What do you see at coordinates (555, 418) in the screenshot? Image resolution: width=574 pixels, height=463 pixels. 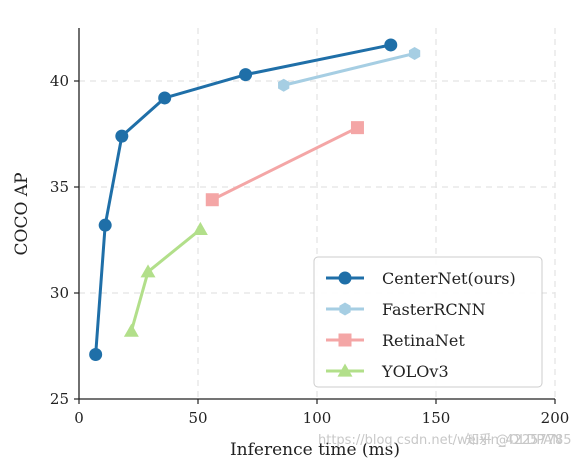 I see `x-tick-label: 200` at bounding box center [555, 418].